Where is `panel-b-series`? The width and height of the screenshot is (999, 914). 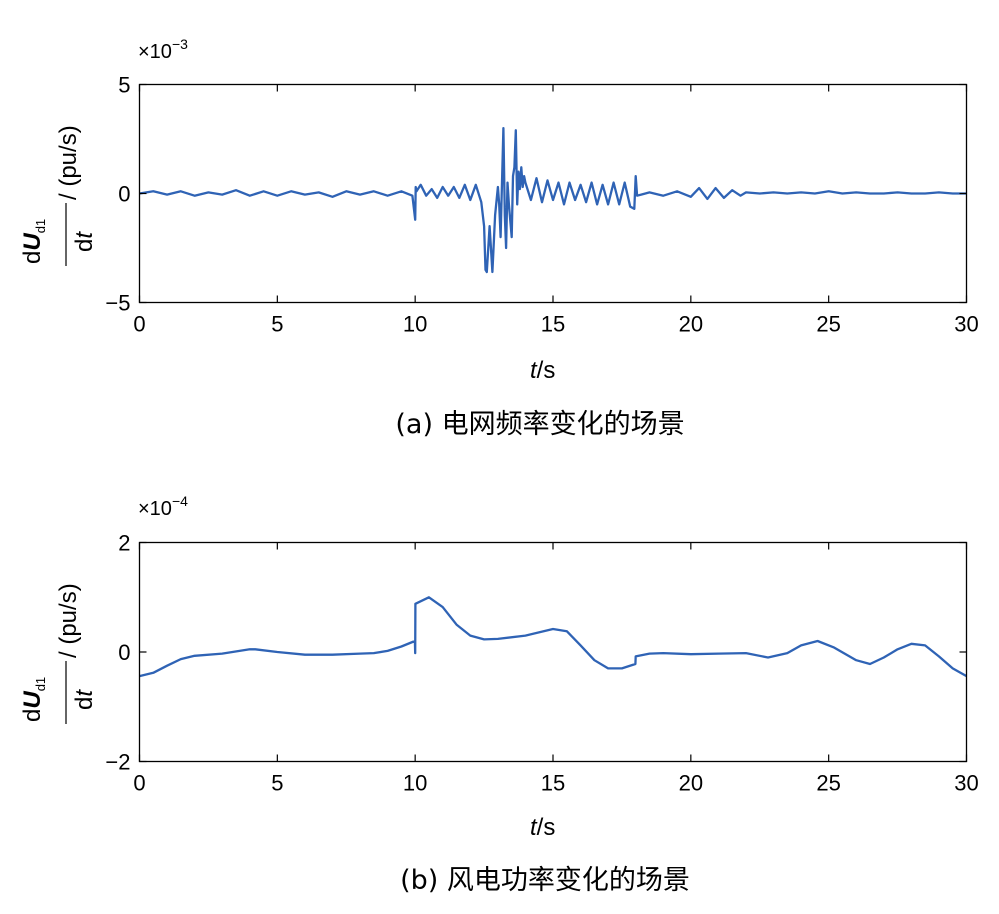
panel-b-series is located at coordinates (553, 637).